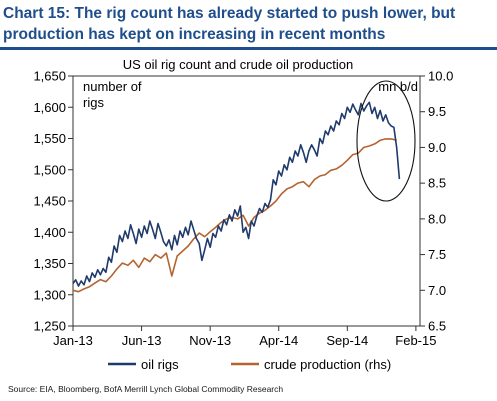  What do you see at coordinates (436, 201) in the screenshot?
I see `right-axis: 6.5 7.0 7.5 8.0 8.5 9.0 9.5 10.0` at bounding box center [436, 201].